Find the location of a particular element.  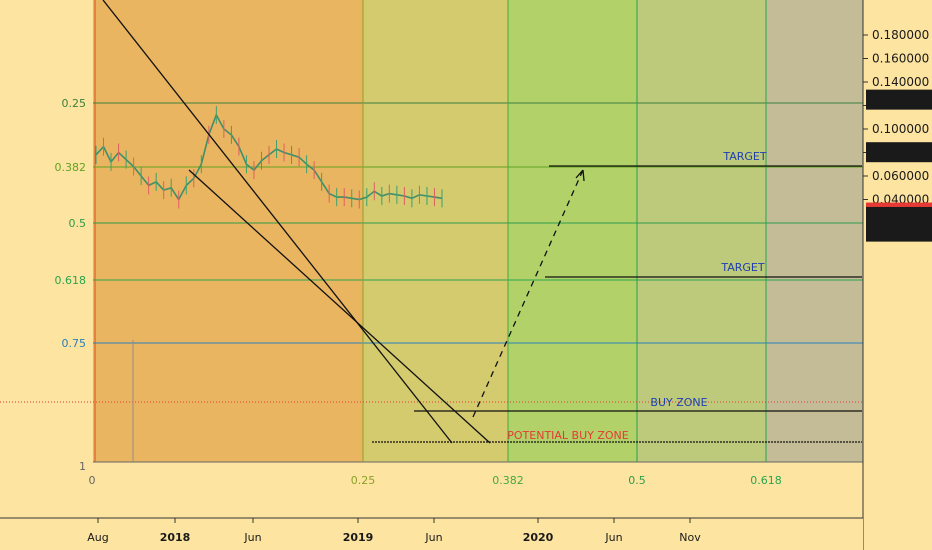

fib-time-label-2: 0.382 is located at coordinates (508, 480).